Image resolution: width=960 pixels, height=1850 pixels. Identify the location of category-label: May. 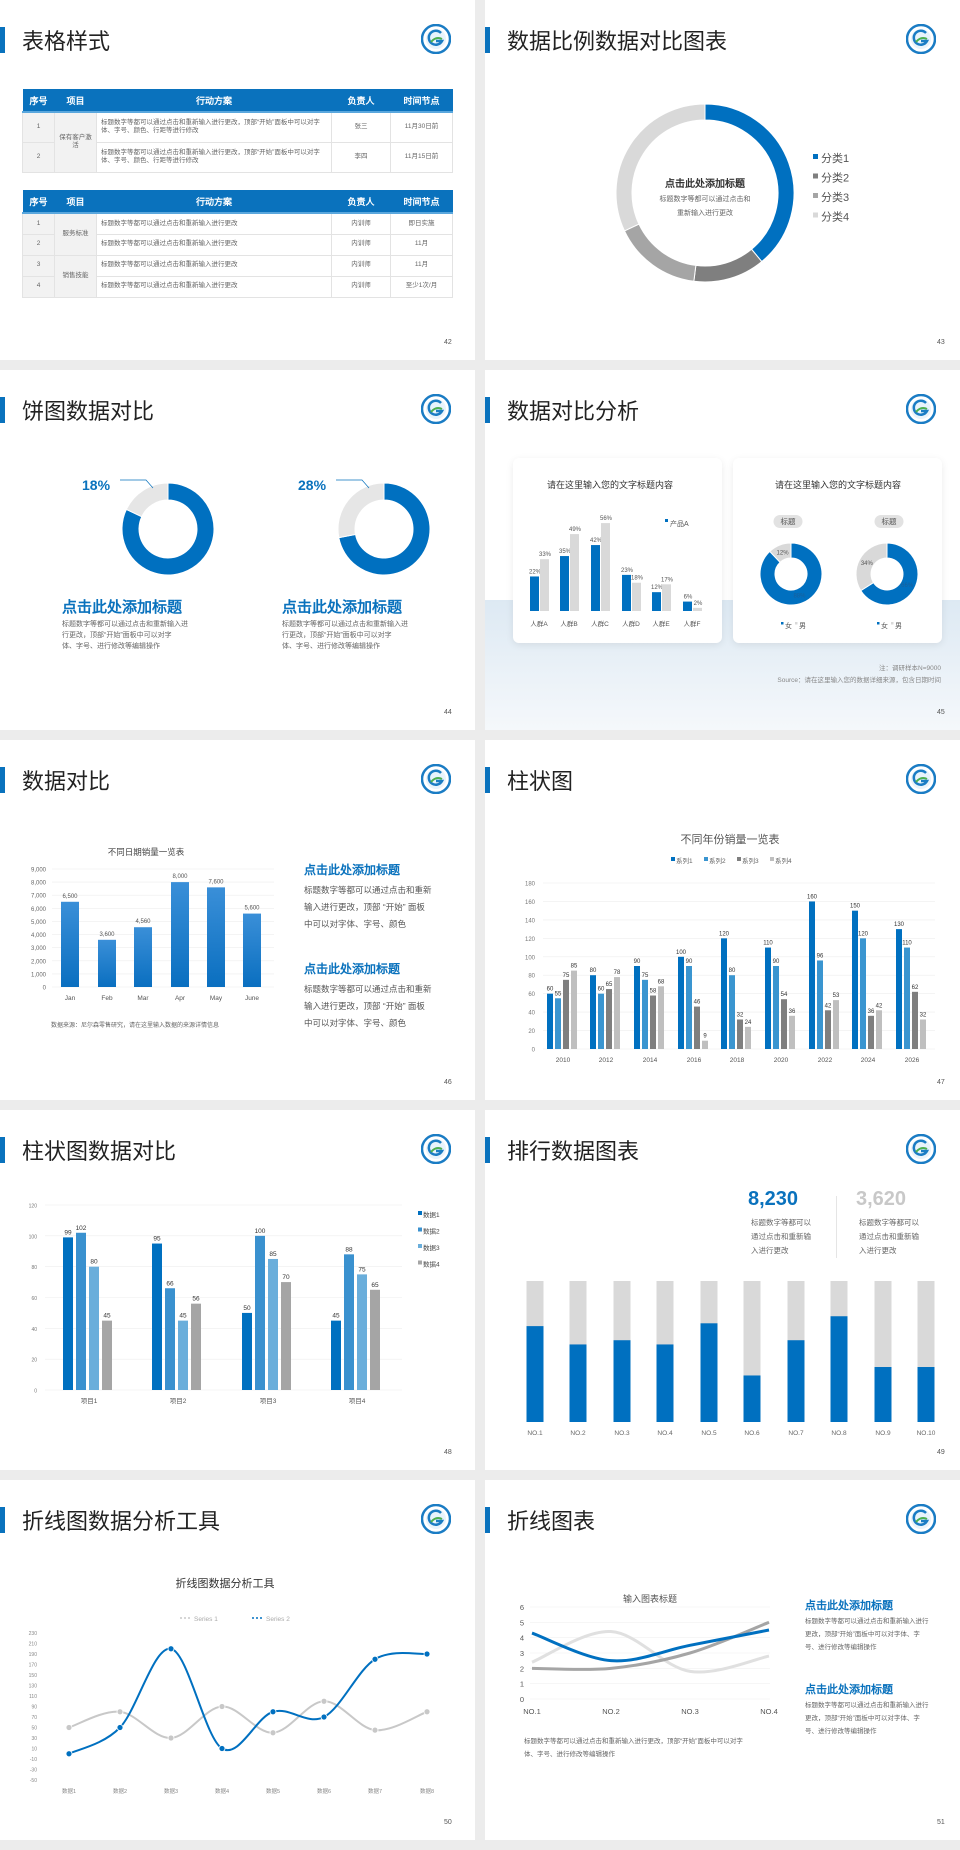
(216, 998).